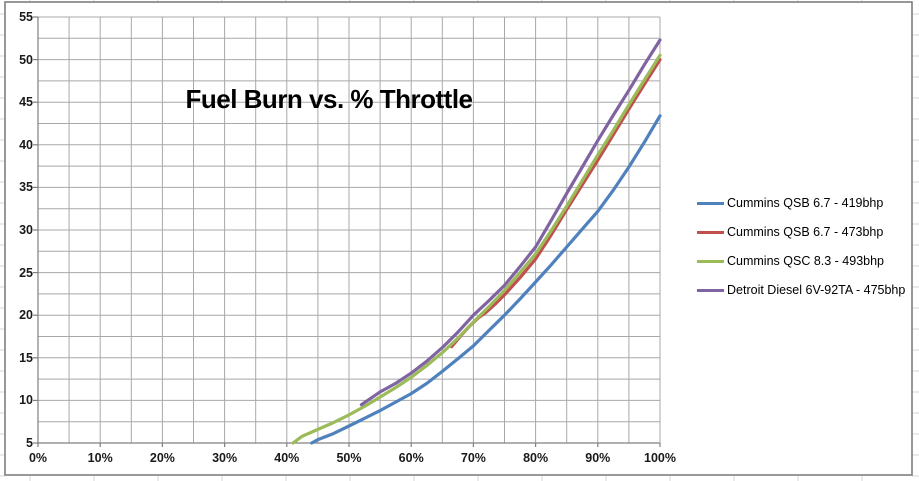 Image resolution: width=919 pixels, height=481 pixels. I want to click on legend-item: Detroit Diesel 6V-92TA - 475bhp, so click(801, 290).